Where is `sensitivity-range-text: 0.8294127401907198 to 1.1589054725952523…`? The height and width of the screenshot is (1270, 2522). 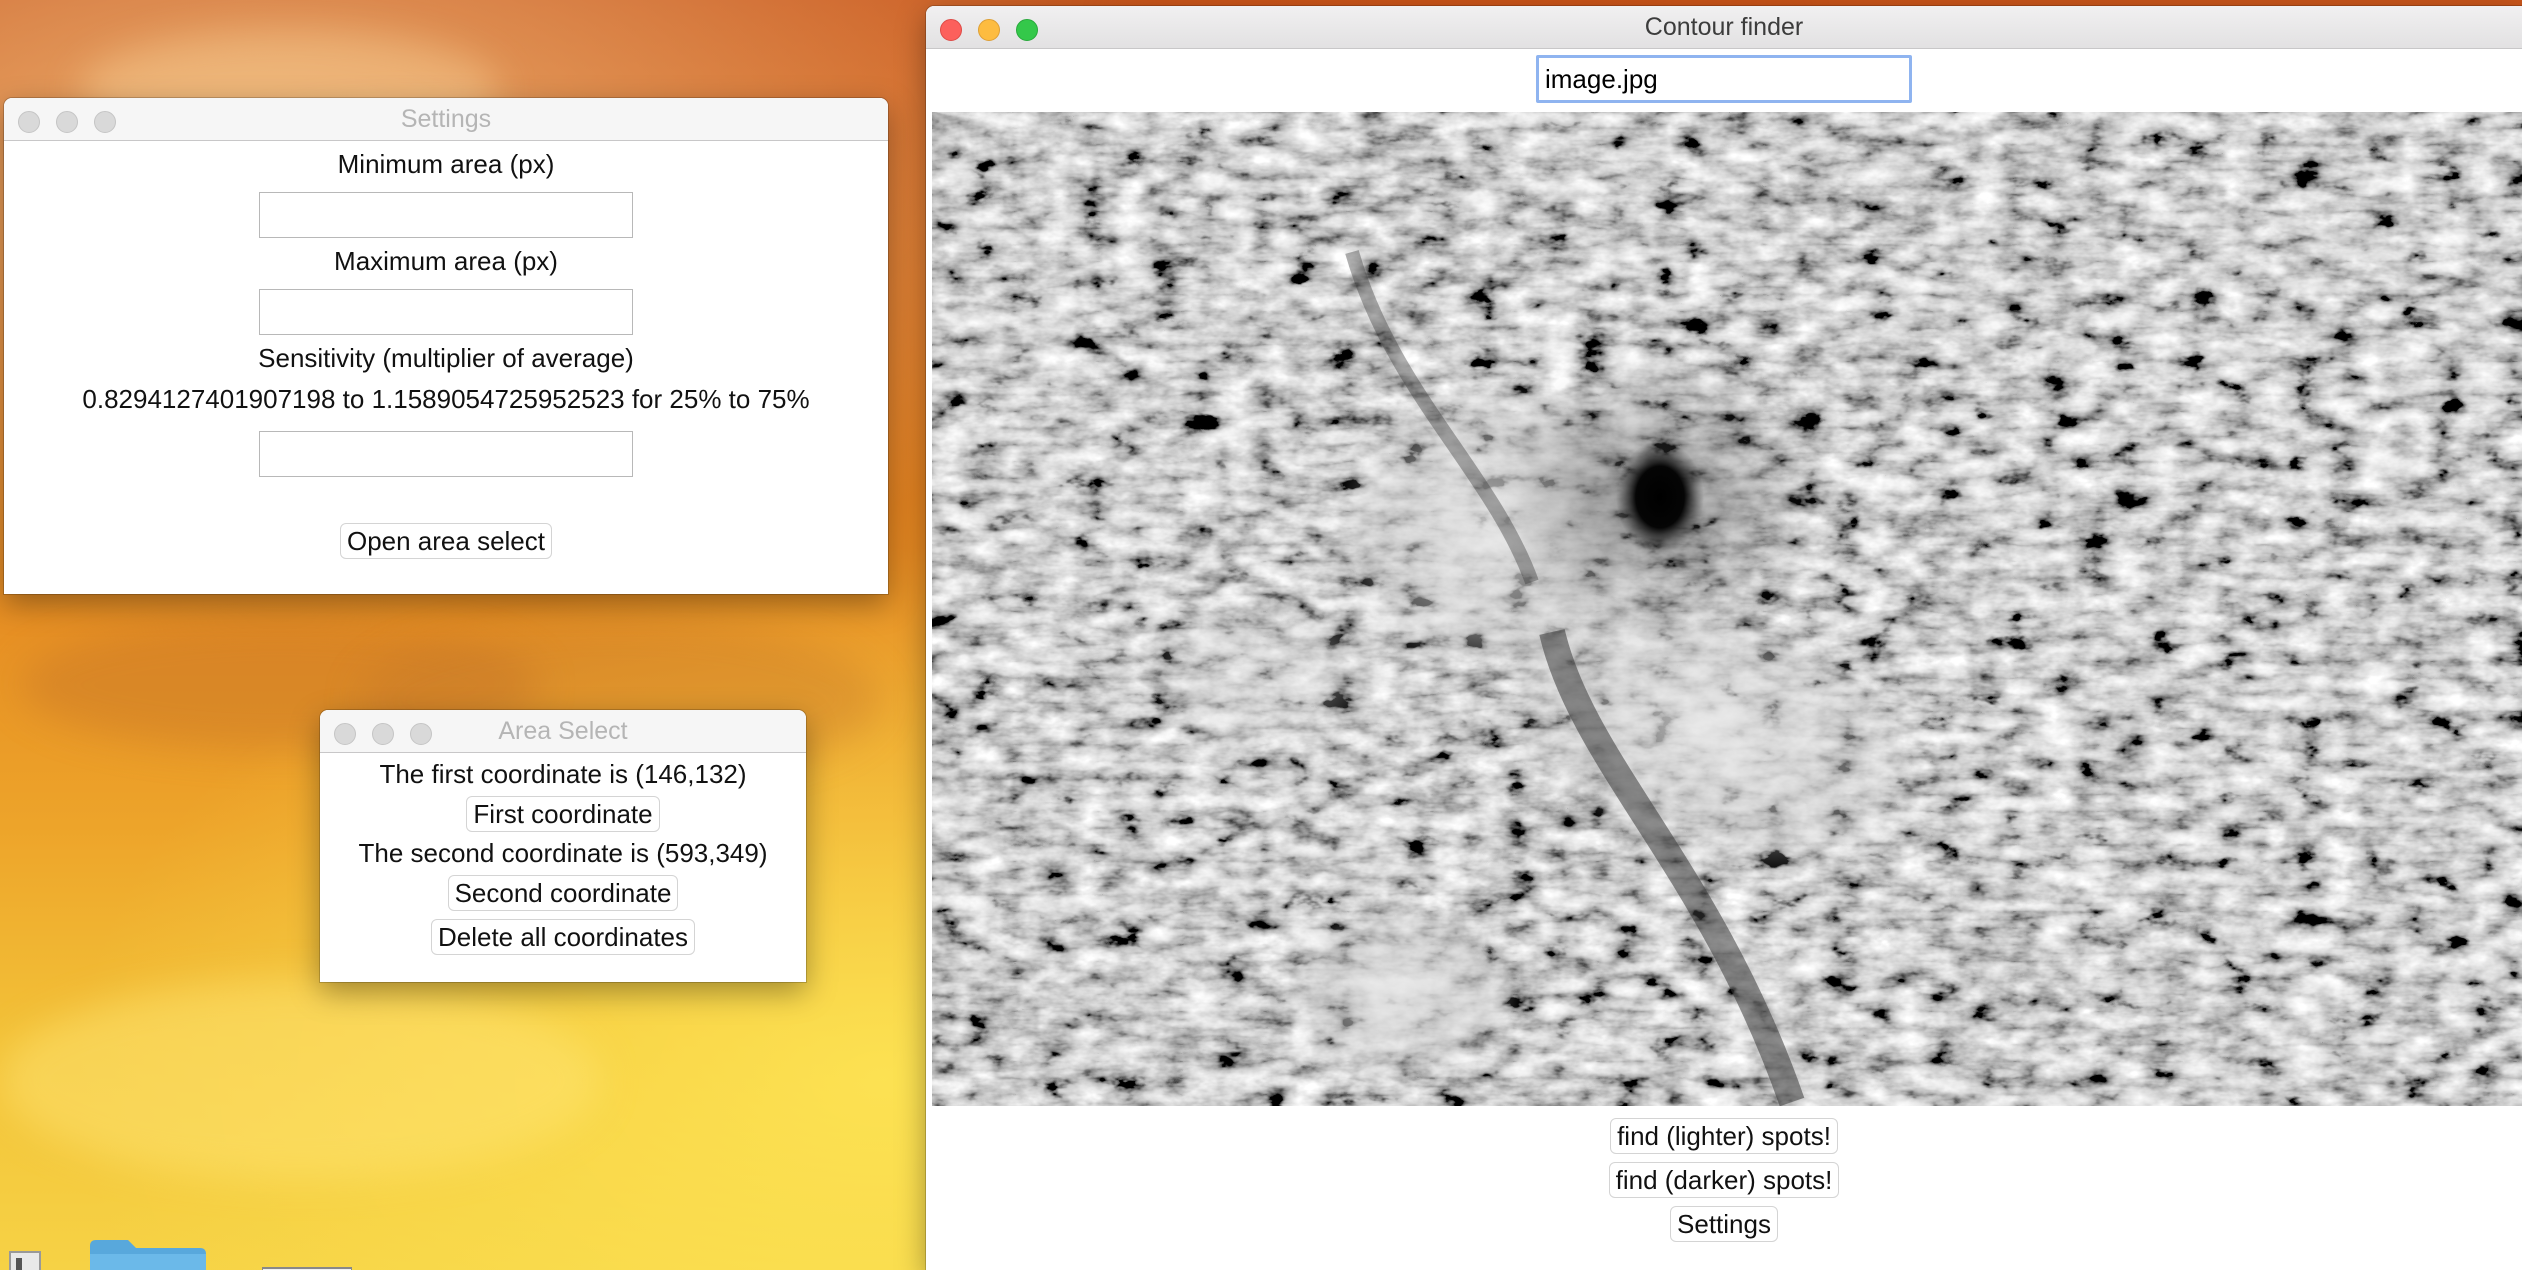
sensitivity-range-text: 0.8294127401907198 to 1.1589054725952523… is located at coordinates (446, 399).